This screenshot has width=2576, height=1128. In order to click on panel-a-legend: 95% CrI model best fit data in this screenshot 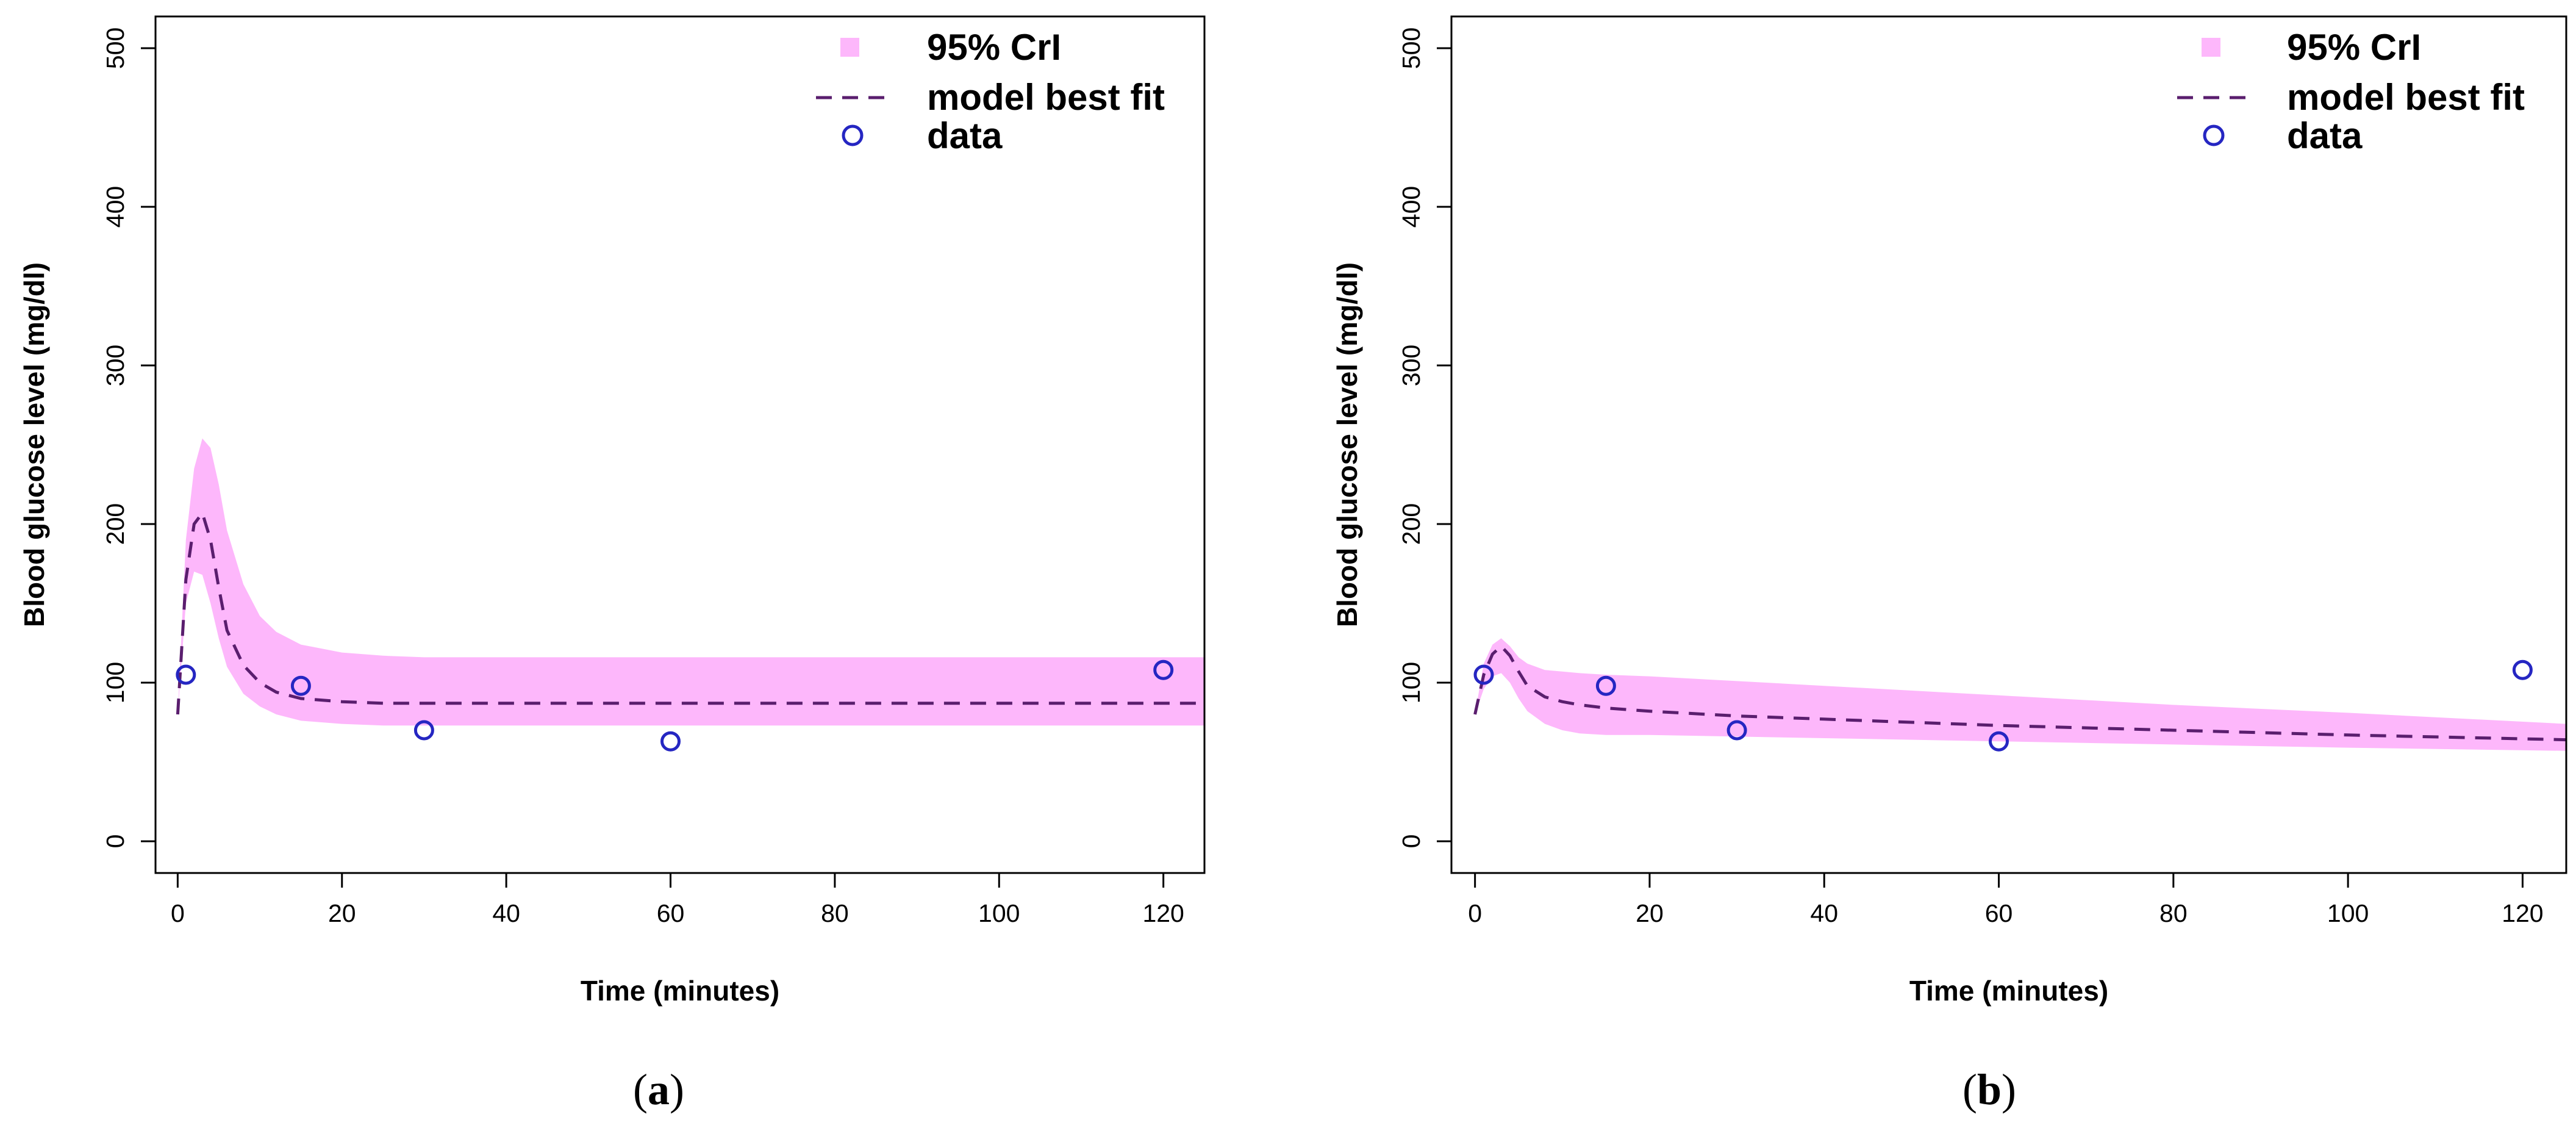, I will do `click(990, 91)`.